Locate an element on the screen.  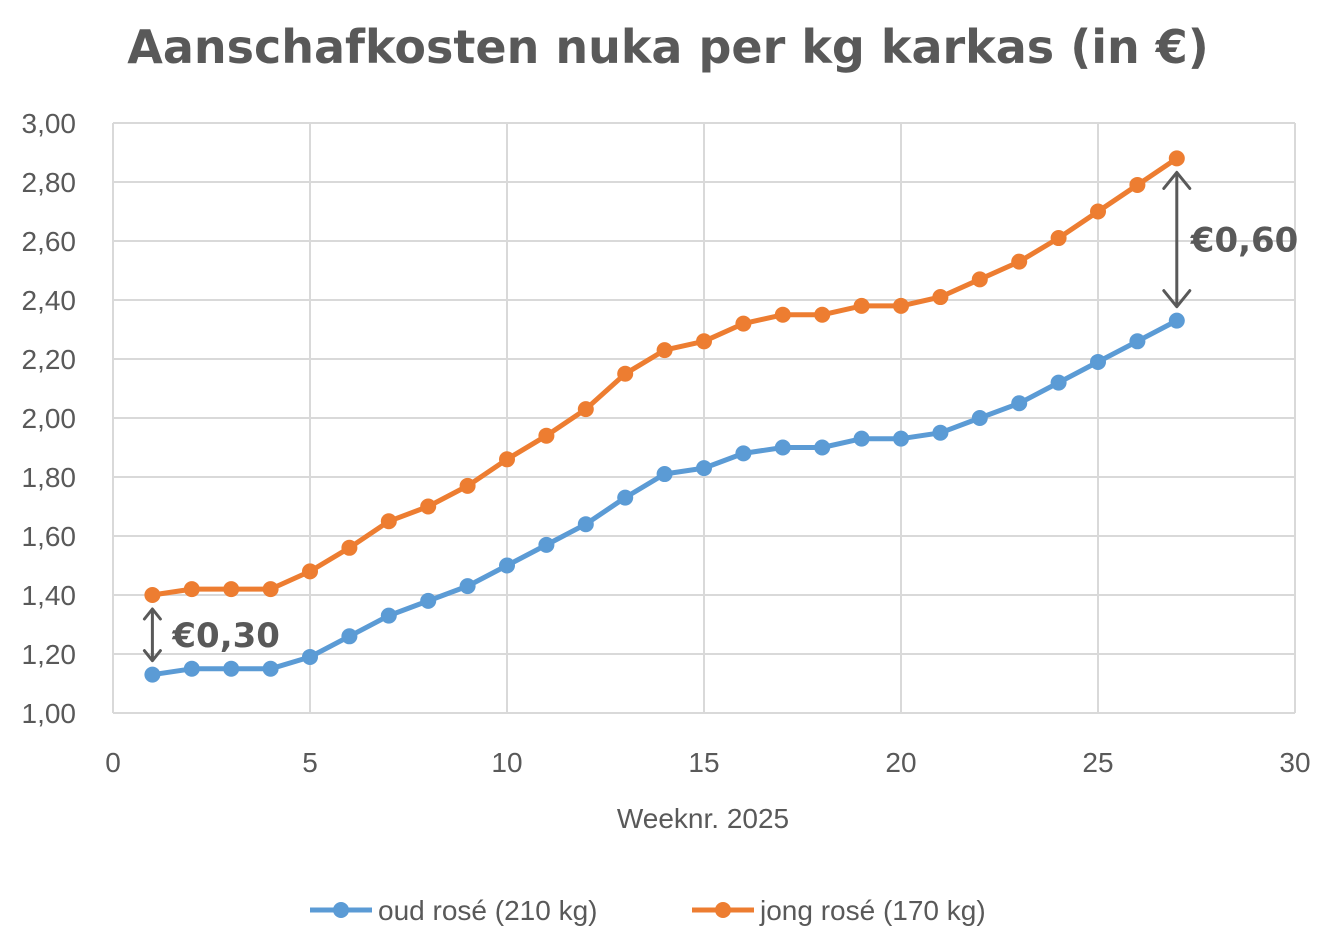
y-tick-label: 1,60 is located at coordinates (49, 536).